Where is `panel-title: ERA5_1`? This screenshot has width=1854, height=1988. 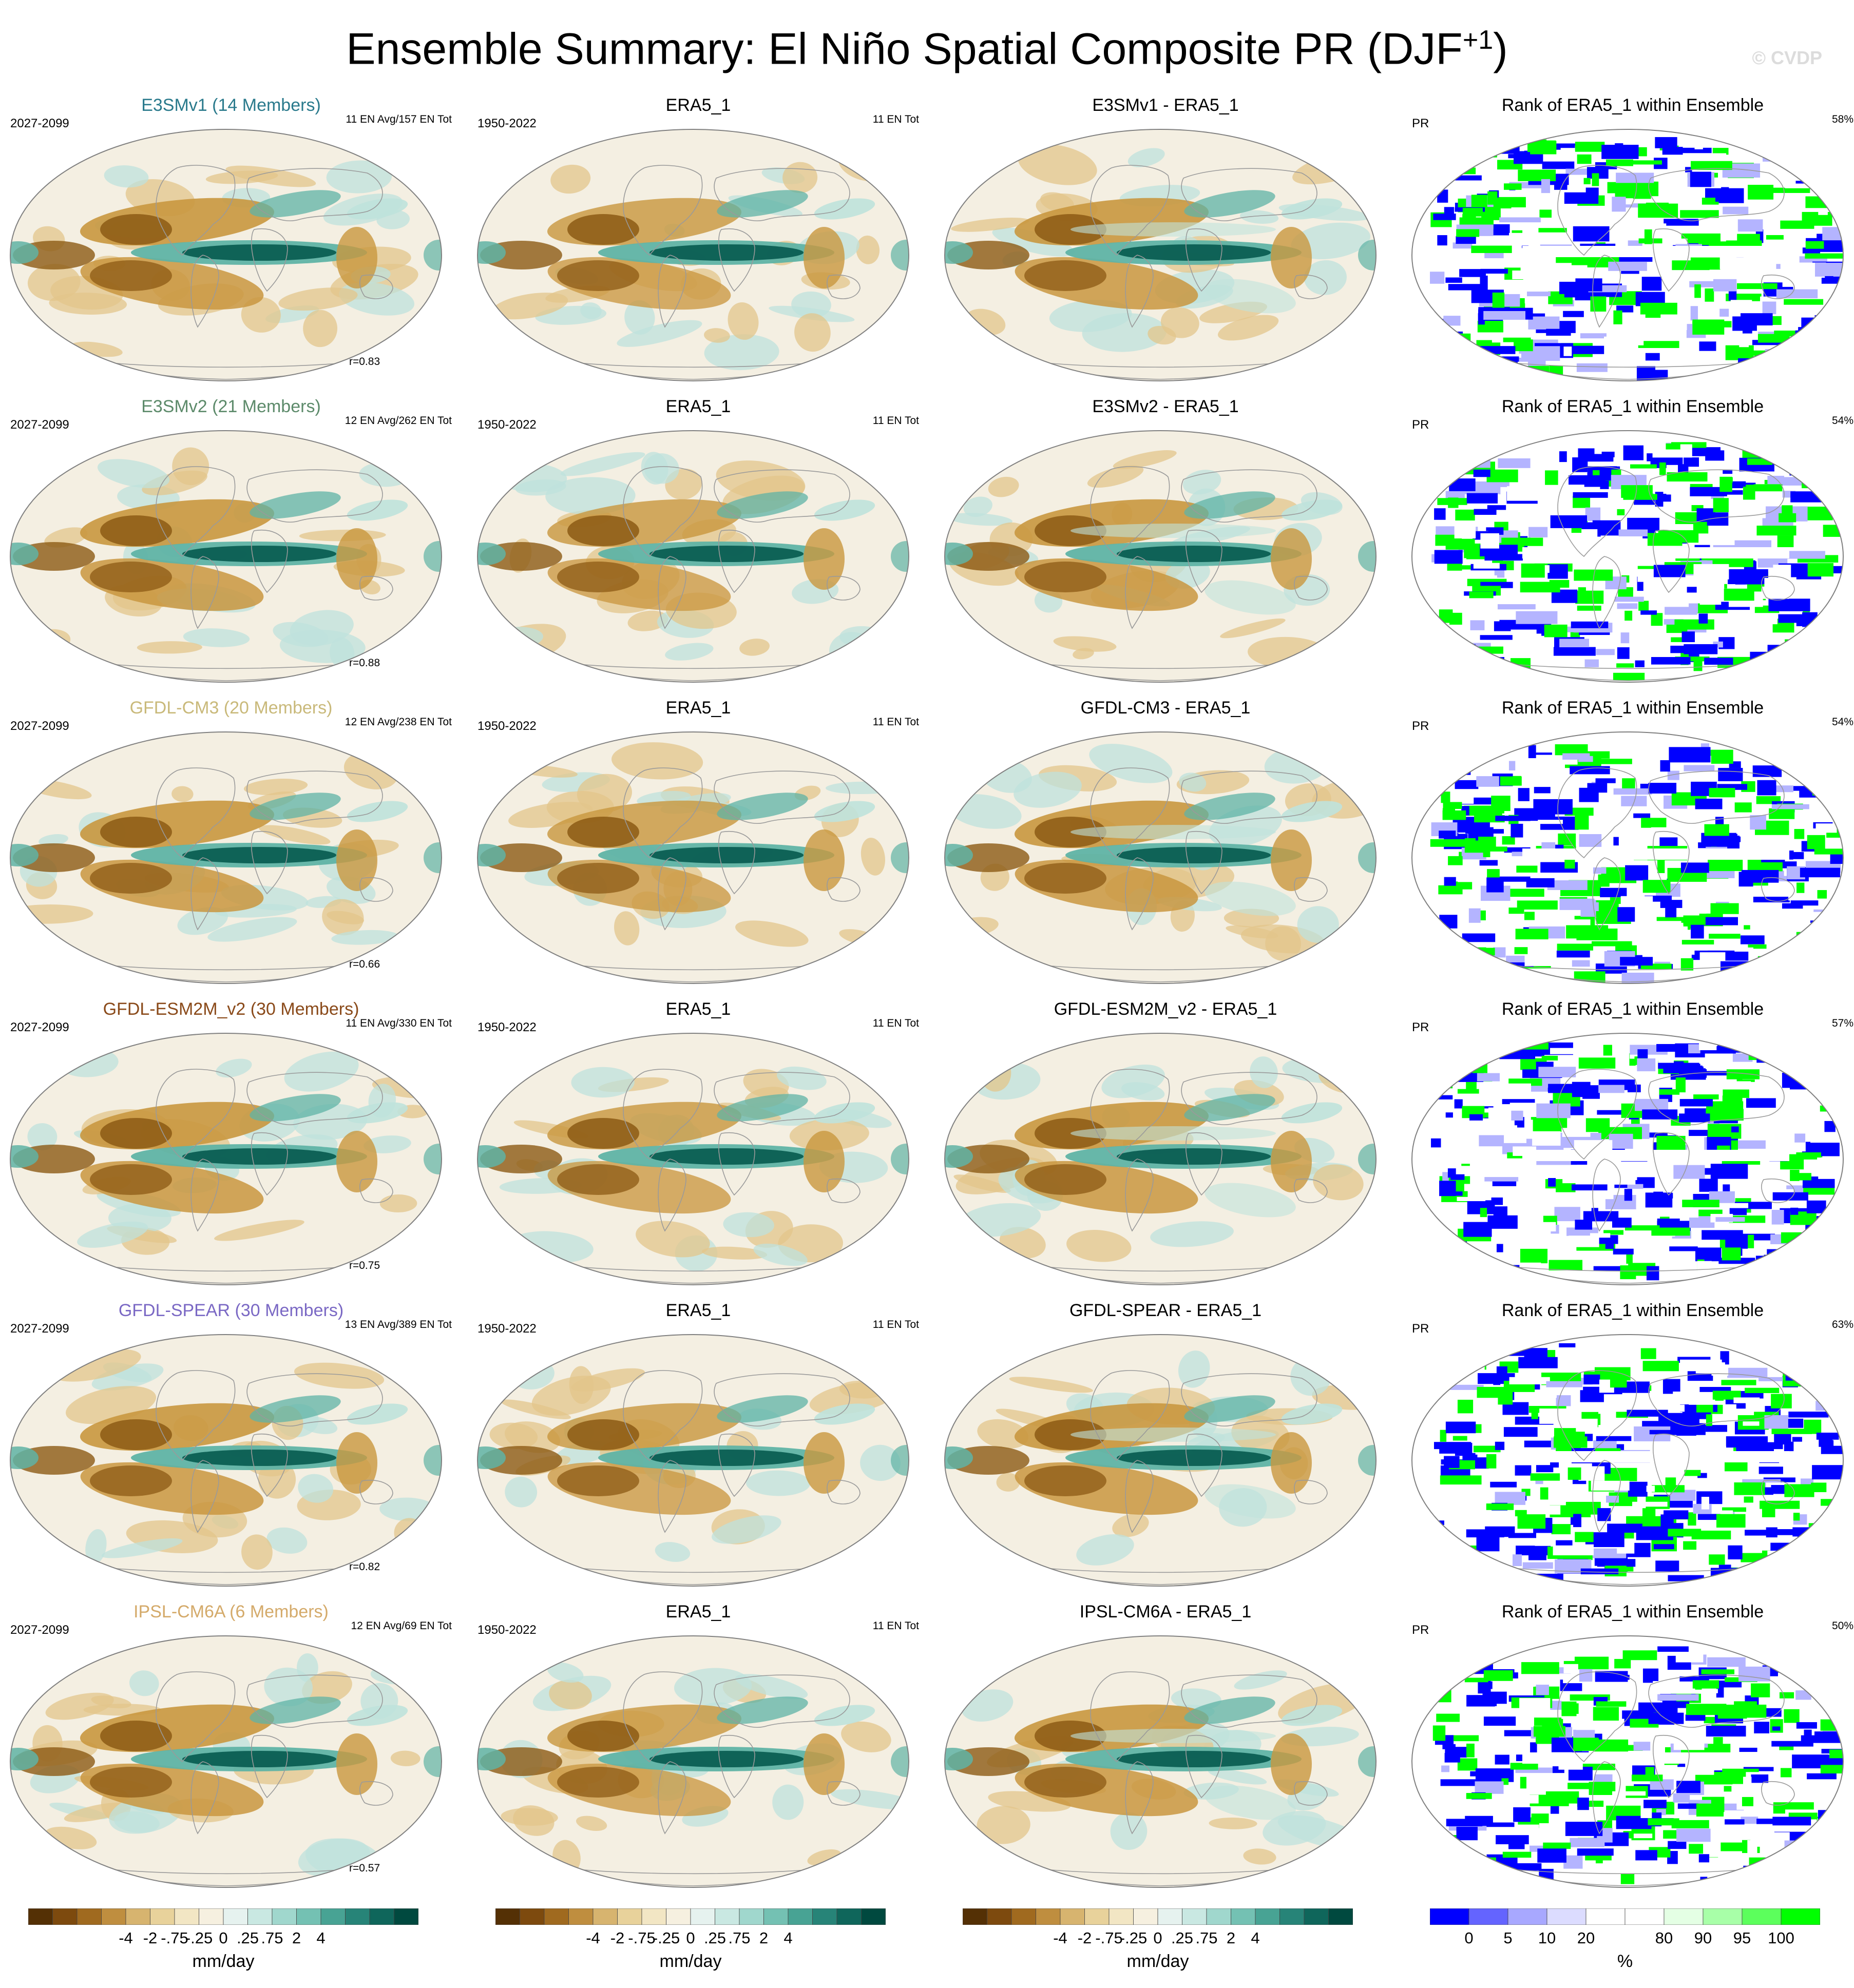 panel-title: ERA5_1 is located at coordinates (698, 1009).